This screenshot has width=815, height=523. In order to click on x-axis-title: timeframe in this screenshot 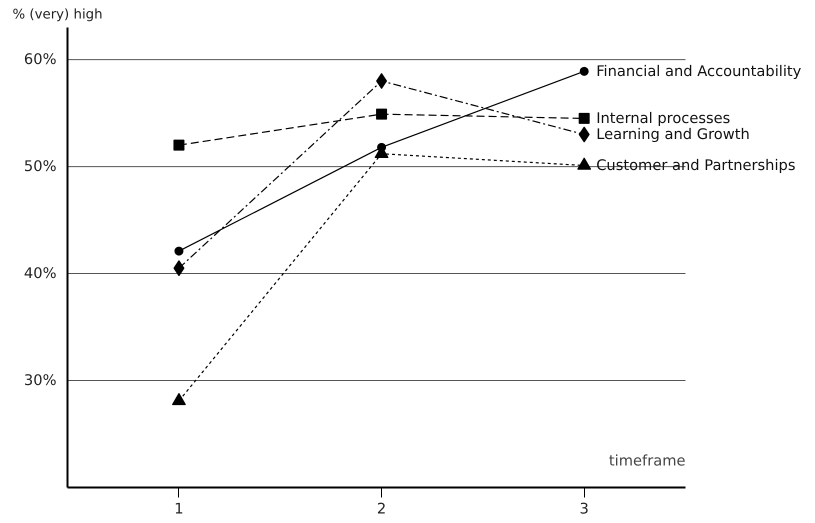, I will do `click(647, 461)`.